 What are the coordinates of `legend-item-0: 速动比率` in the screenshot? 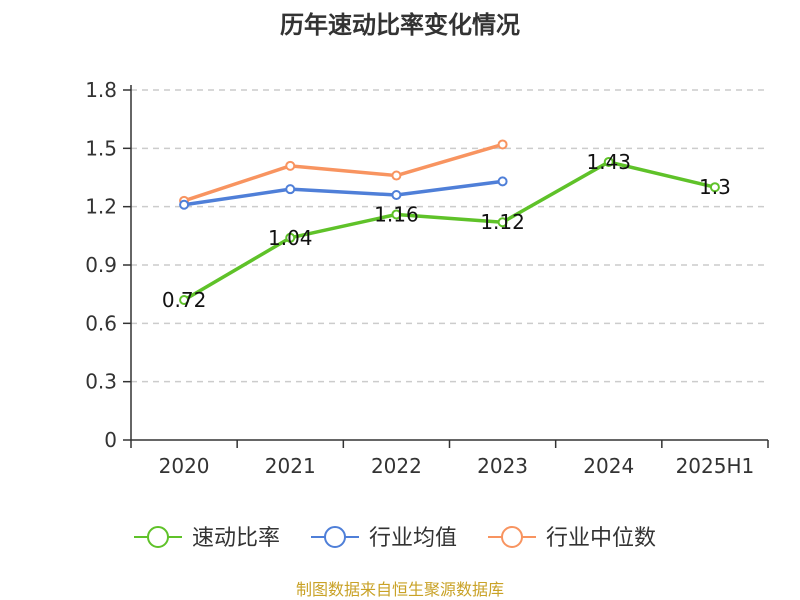 It's located at (207, 538).